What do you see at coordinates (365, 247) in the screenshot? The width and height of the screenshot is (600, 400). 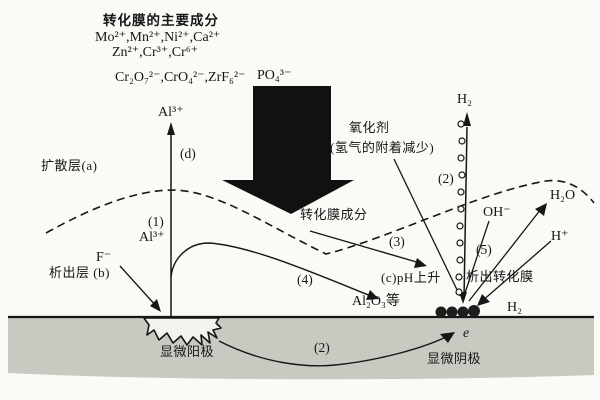 I see `reaction-3-line` at bounding box center [365, 247].